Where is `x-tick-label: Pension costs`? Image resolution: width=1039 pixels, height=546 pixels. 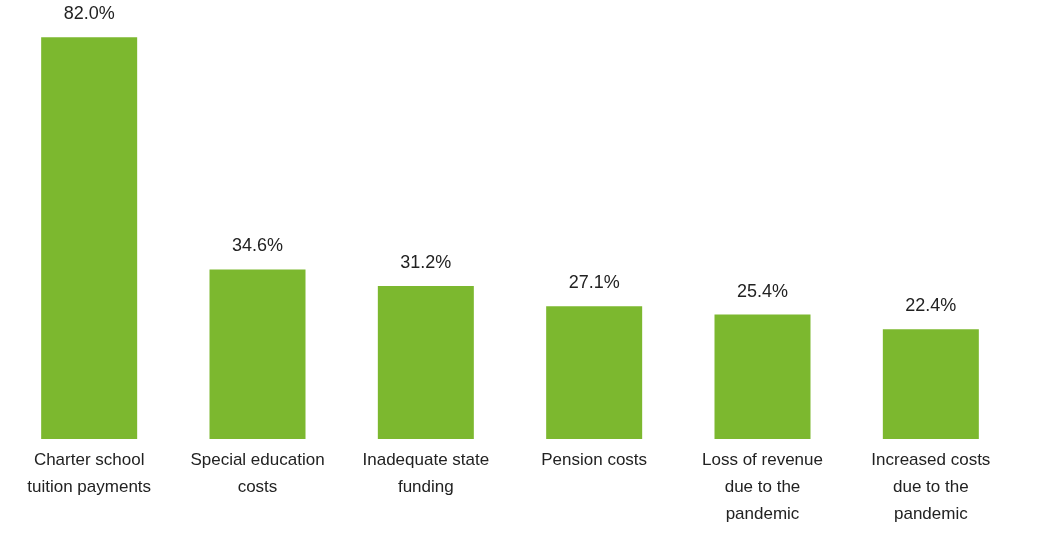 x-tick-label: Pension costs is located at coordinates (594, 459).